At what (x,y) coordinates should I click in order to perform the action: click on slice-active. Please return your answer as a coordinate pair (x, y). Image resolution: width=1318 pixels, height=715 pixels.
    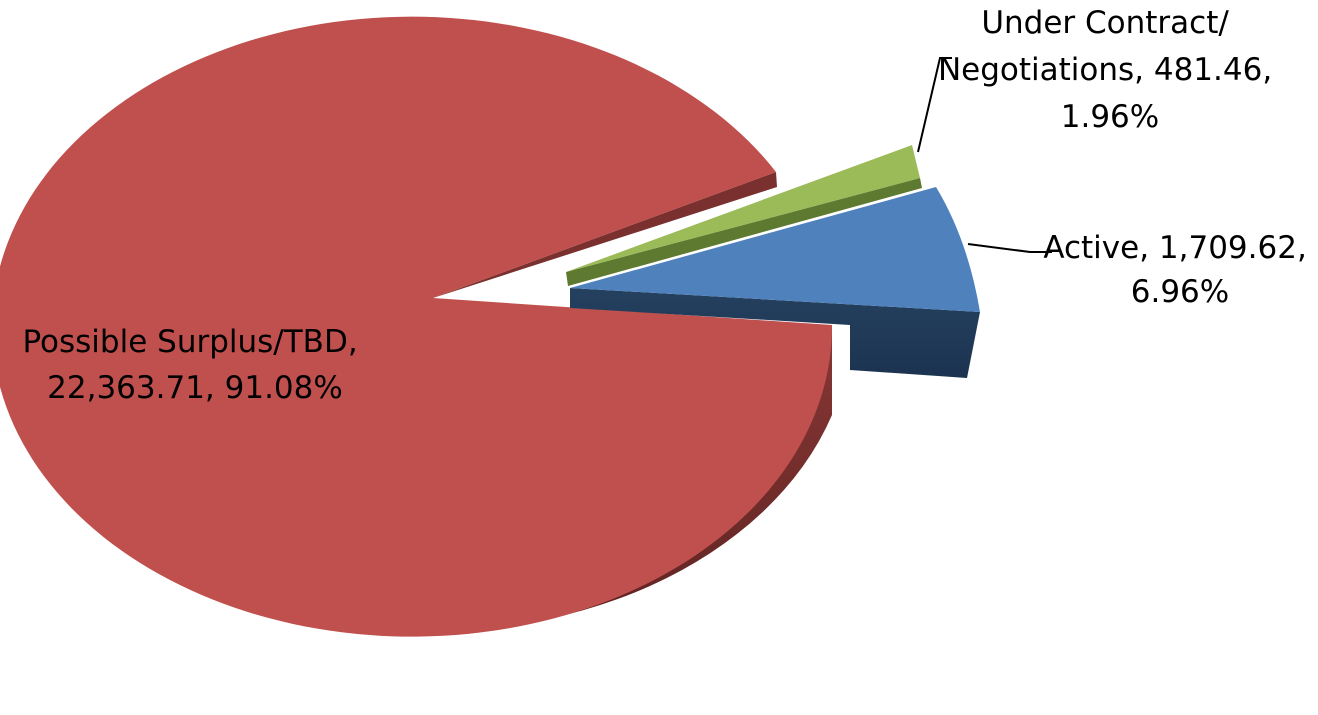
    Looking at the image, I should click on (775, 249).